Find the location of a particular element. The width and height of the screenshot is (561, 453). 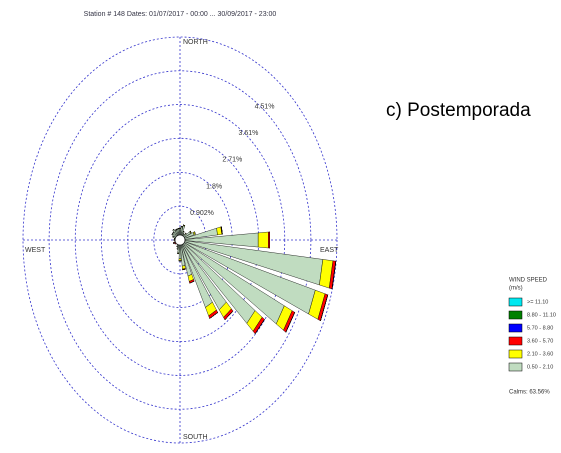

calm-circle is located at coordinates (180, 240).